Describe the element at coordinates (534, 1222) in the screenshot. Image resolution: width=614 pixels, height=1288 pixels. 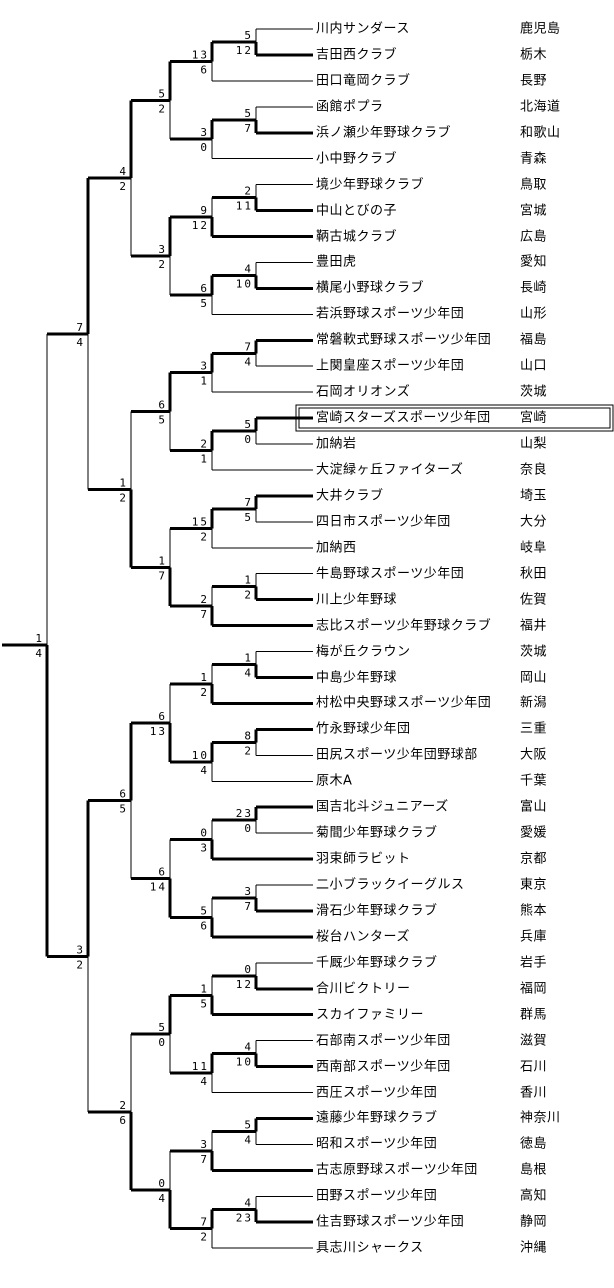
I see `prefecture-label: 静岡` at that location.